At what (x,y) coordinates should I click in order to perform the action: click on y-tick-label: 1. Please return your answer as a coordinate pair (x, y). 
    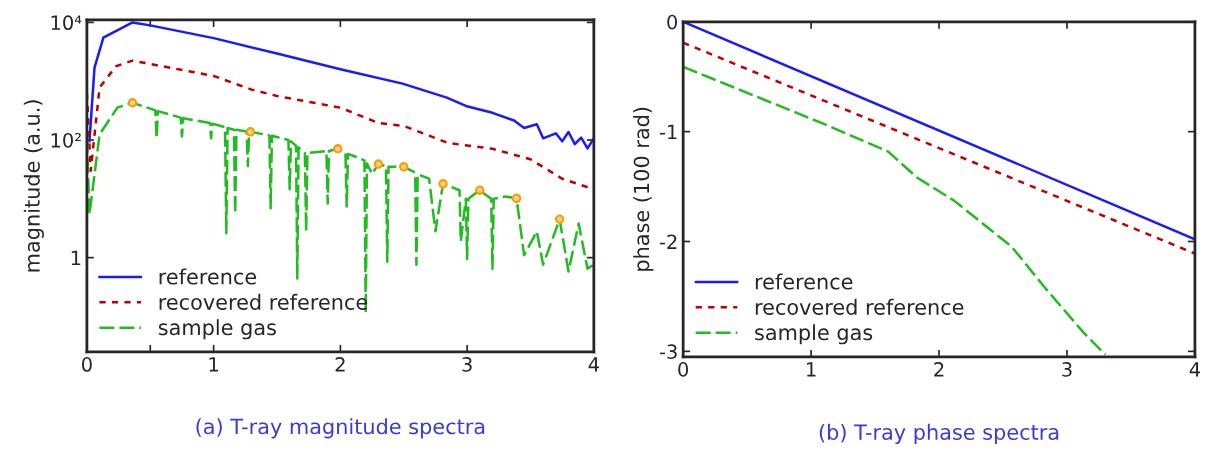
    Looking at the image, I should click on (76, 258).